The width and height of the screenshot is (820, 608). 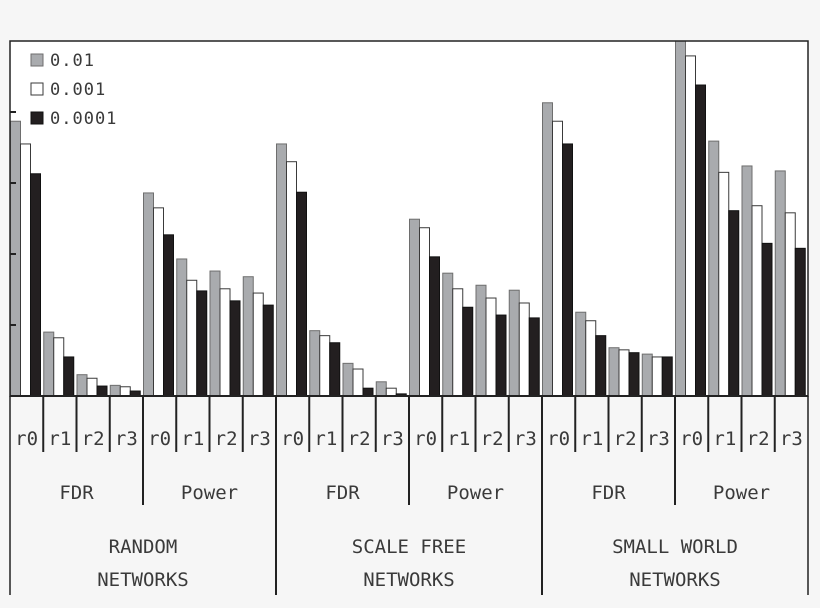 I want to click on network-group-label: SMALL WORLD, so click(x=675, y=547).